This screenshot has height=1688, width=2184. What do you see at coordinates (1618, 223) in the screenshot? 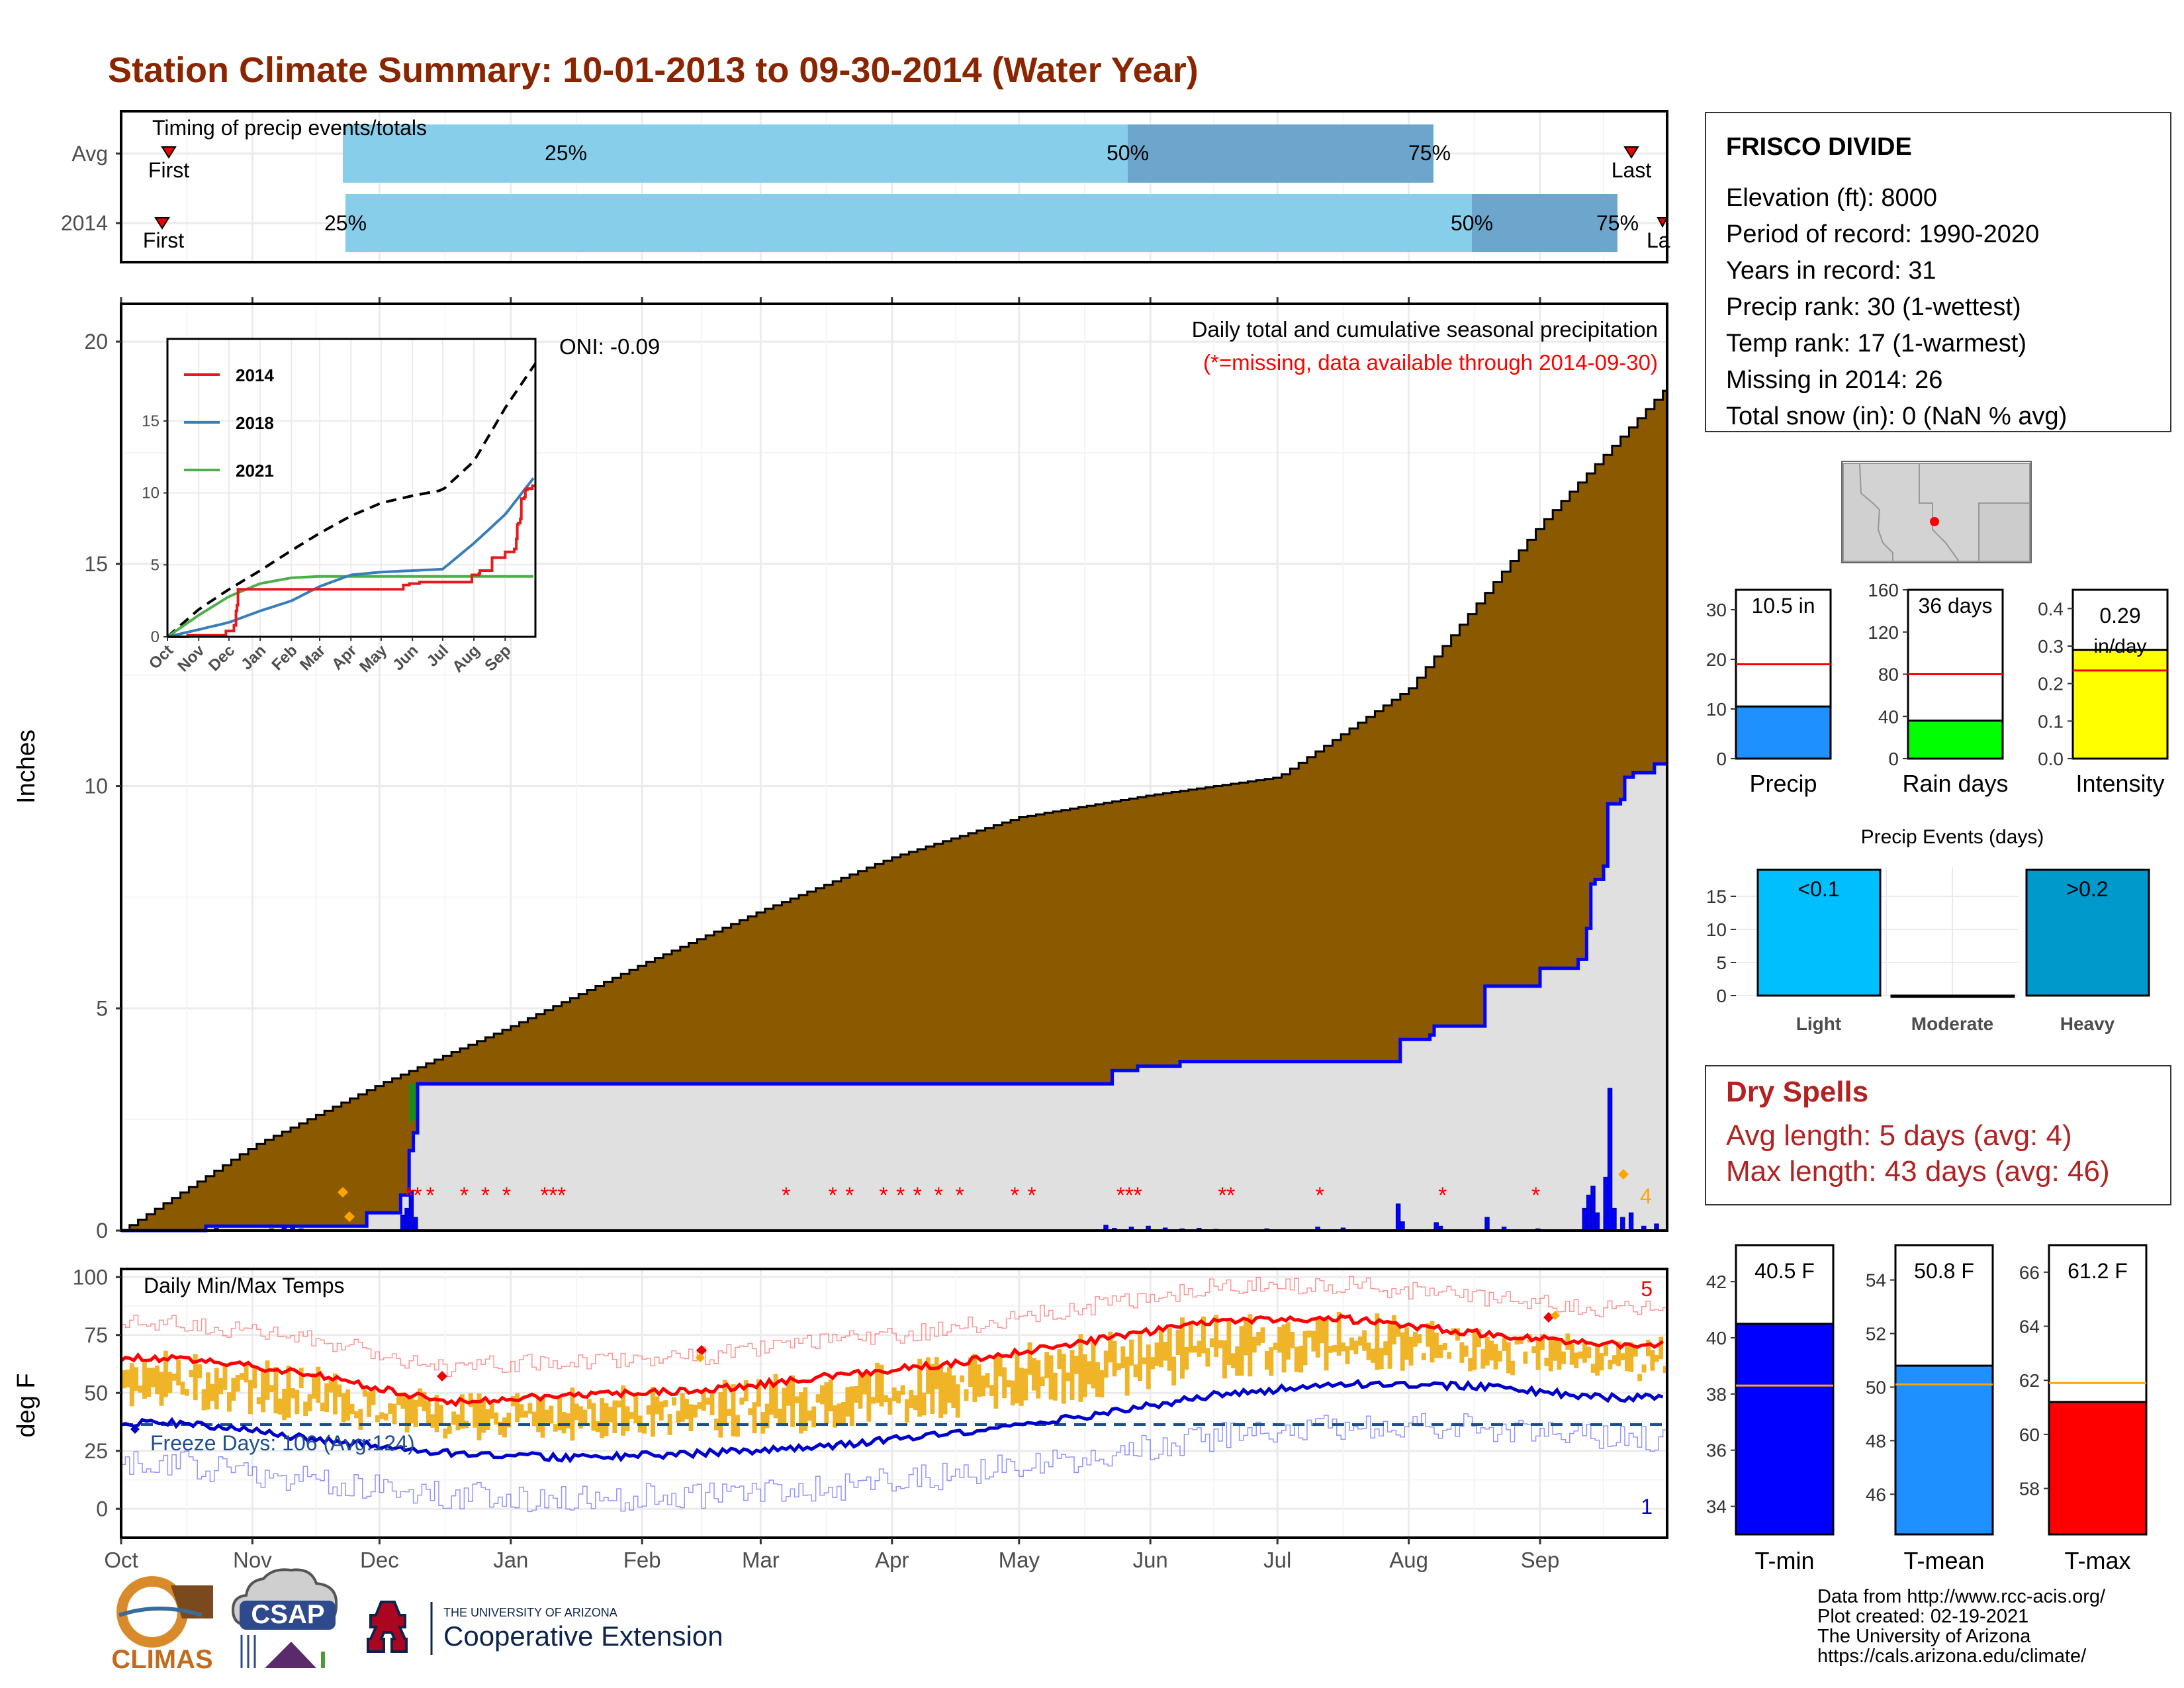
I see `2014-p75: 75%` at bounding box center [1618, 223].